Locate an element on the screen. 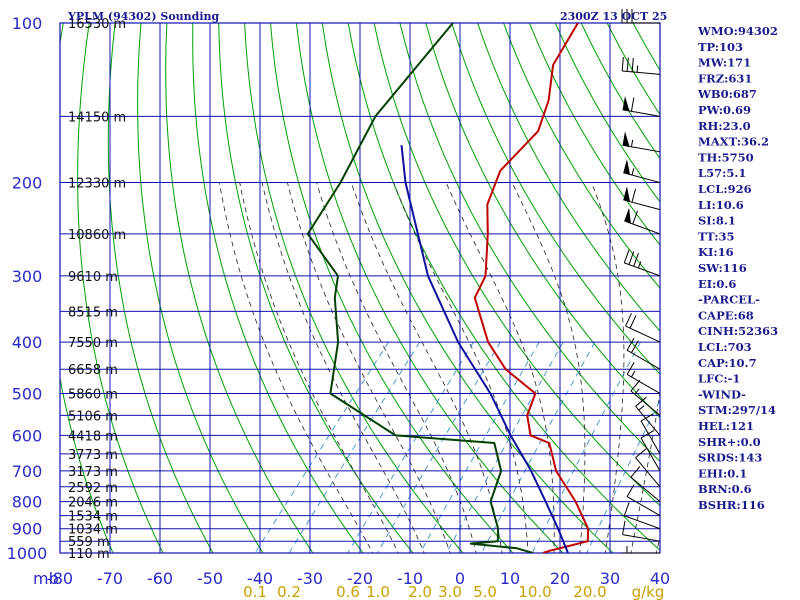 The height and width of the screenshot is (600, 800). sounding-index: LCL:703 is located at coordinates (725, 347).